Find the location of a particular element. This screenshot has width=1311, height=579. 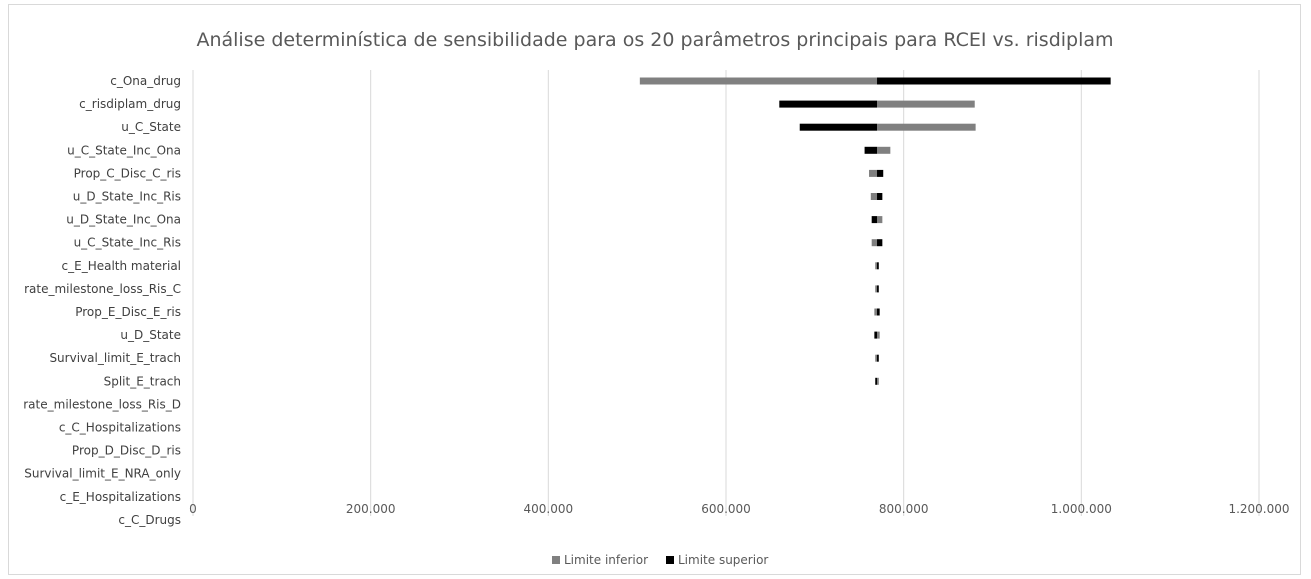

category-label: rate_milestone_loss_Ris_C is located at coordinates (102, 289).